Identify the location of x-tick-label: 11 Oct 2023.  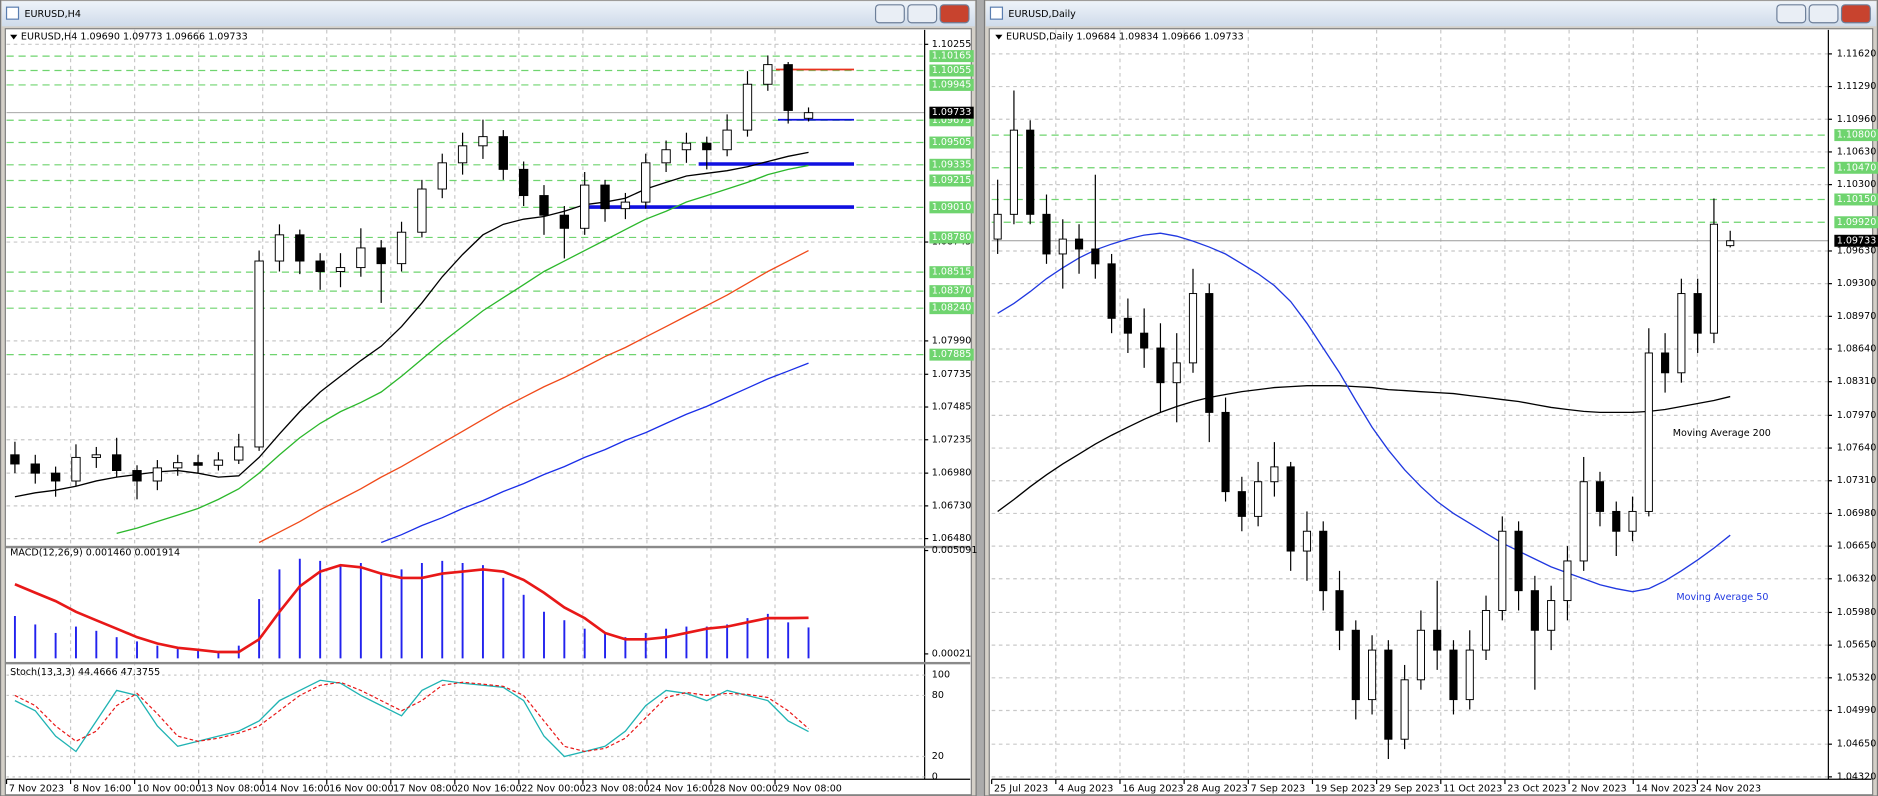
(1472, 788).